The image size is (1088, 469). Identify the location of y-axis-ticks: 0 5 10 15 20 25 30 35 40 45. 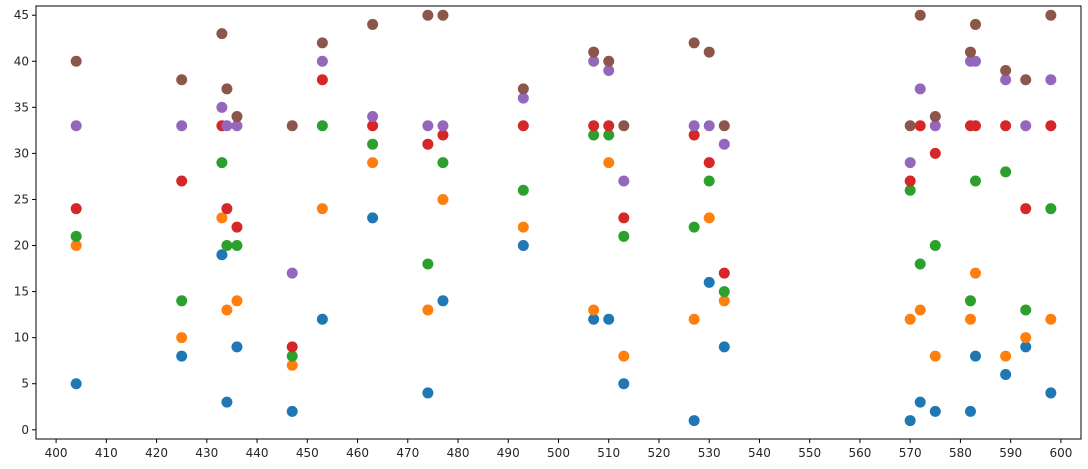
(25, 222).